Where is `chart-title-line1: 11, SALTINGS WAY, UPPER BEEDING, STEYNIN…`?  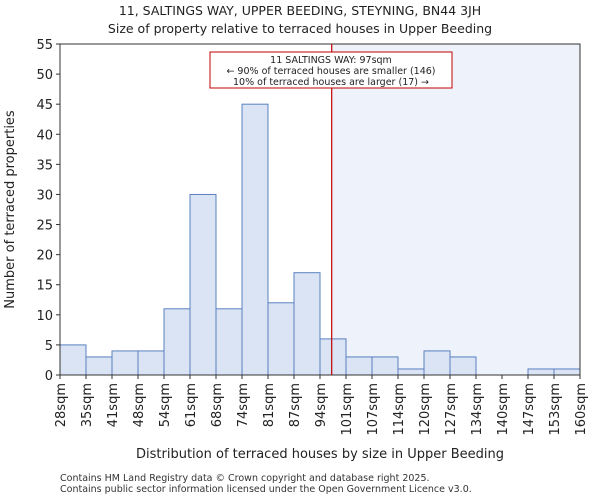
chart-title-line1: 11, SALTINGS WAY, UPPER BEEDING, STEYNIN… is located at coordinates (300, 10).